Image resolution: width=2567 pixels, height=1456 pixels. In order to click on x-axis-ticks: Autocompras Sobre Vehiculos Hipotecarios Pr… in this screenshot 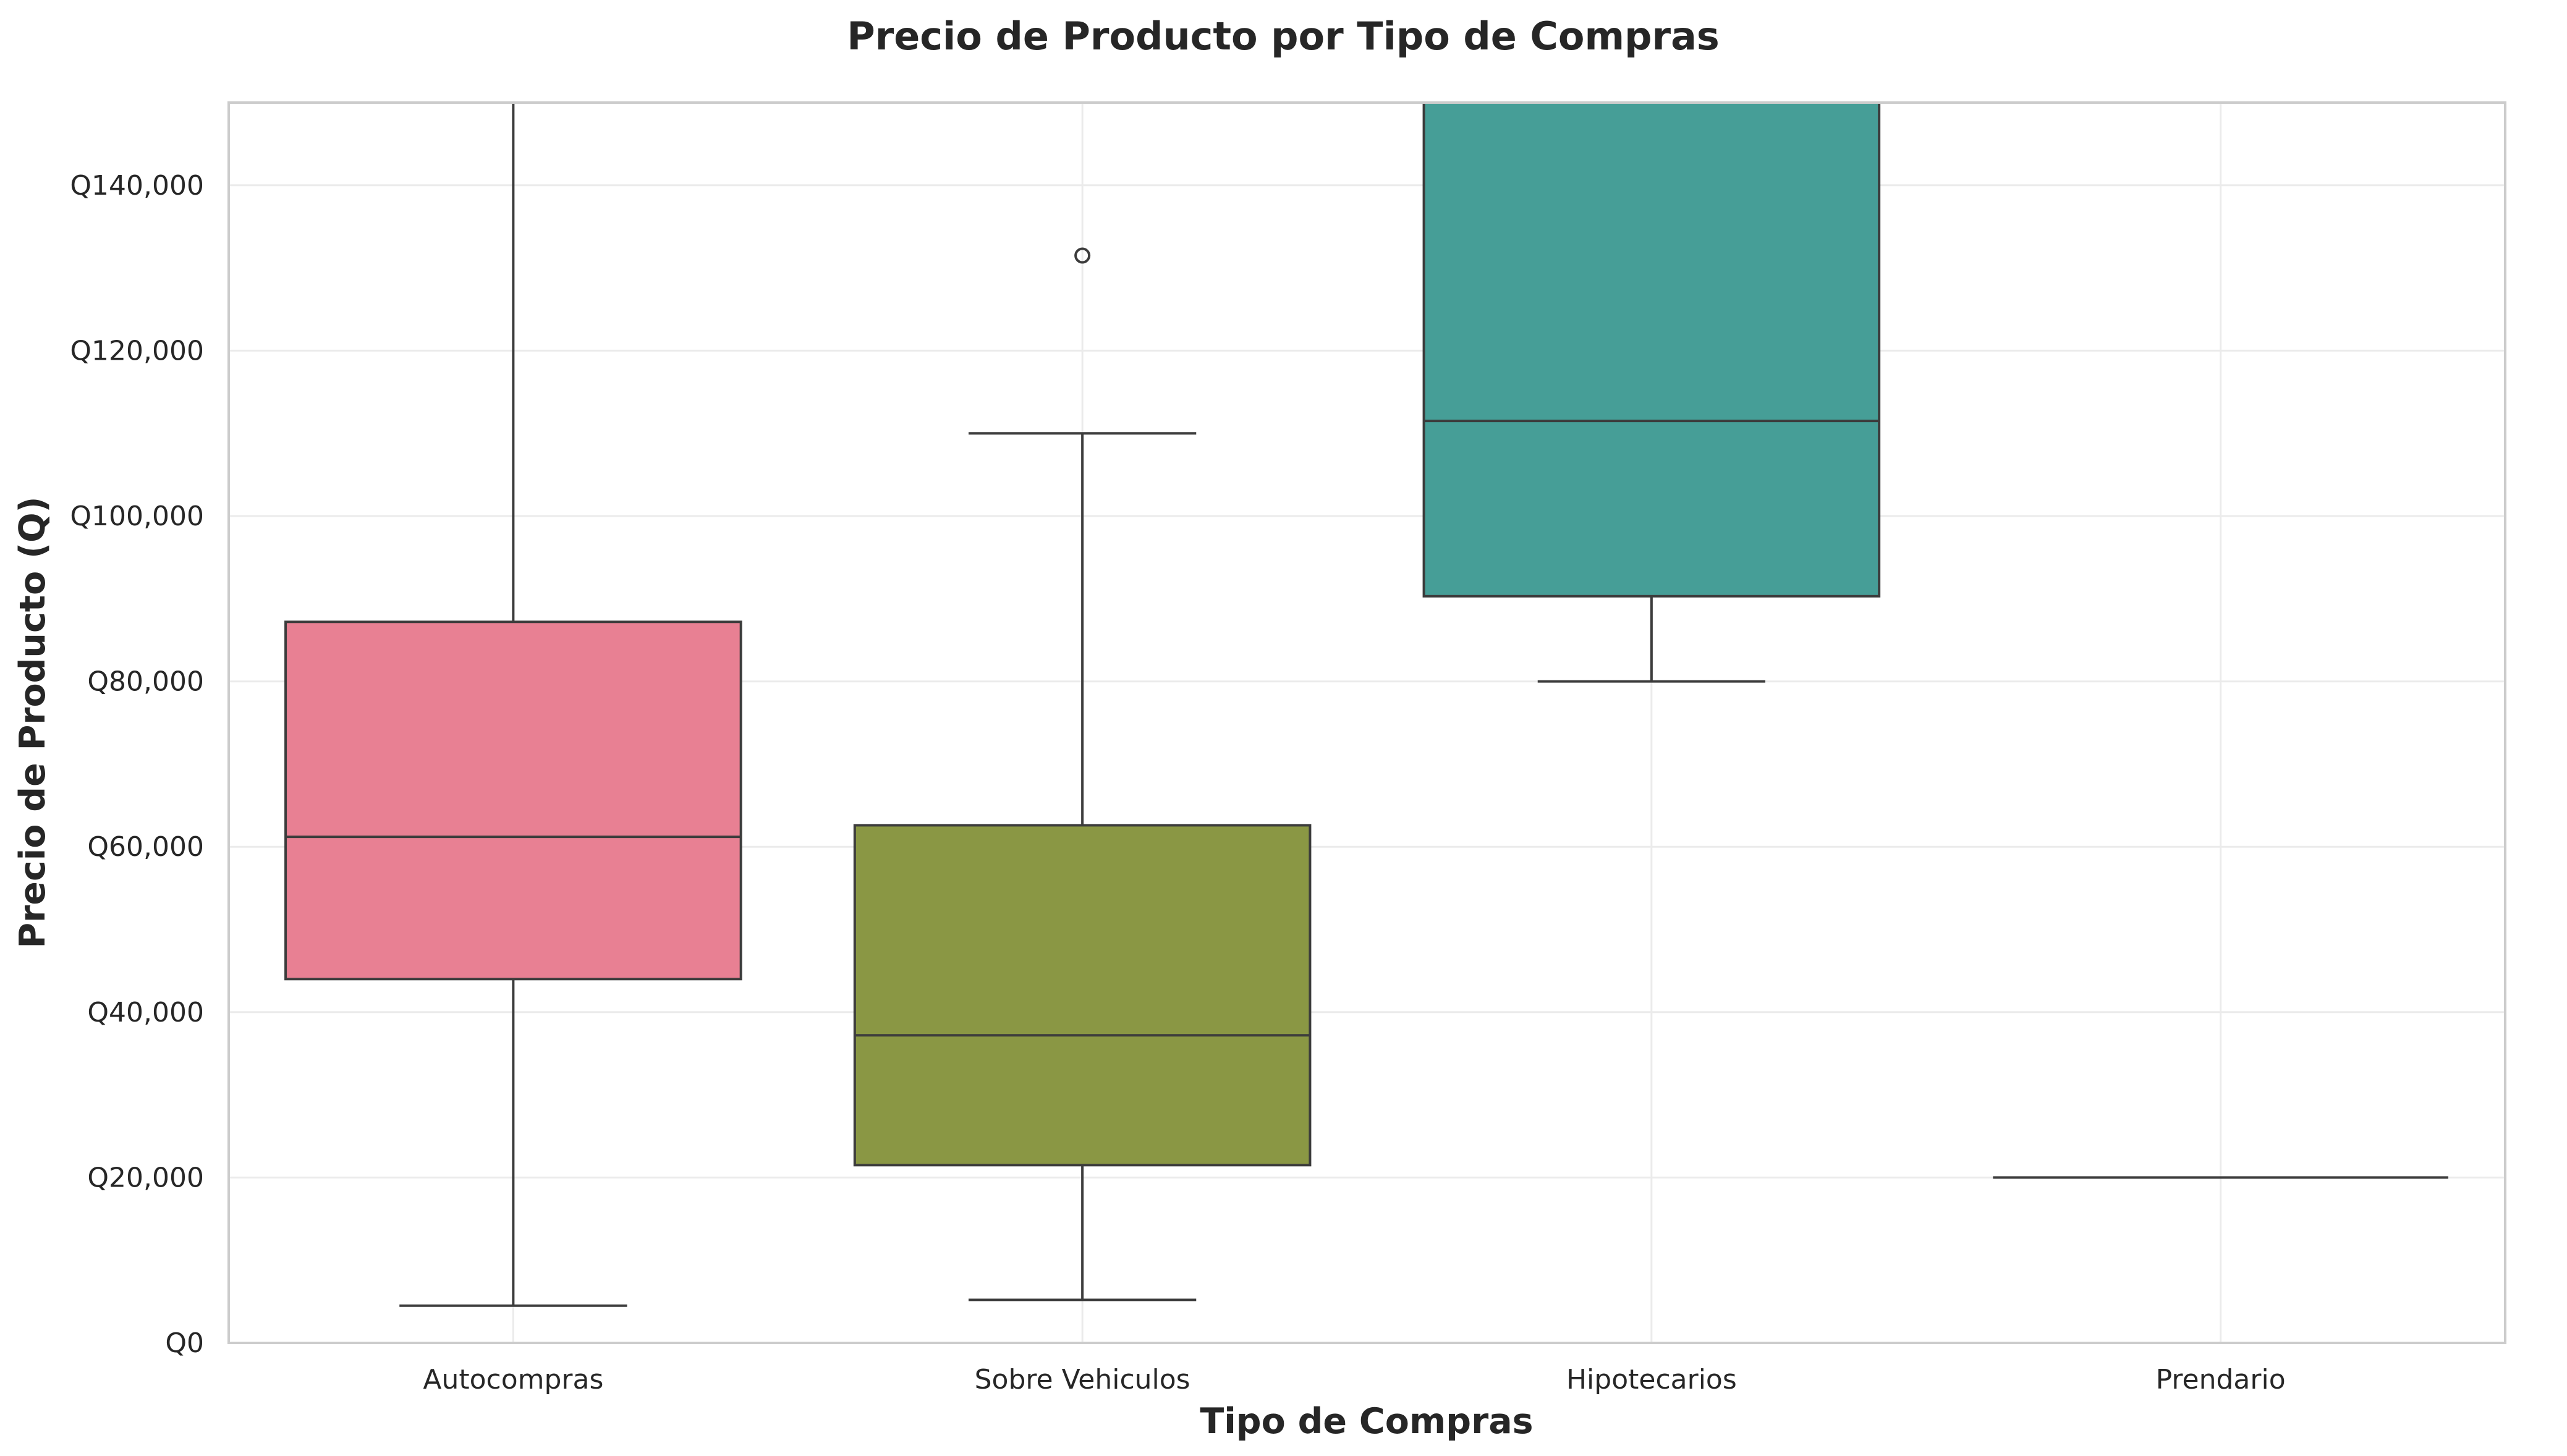, I will do `click(1354, 1379)`.